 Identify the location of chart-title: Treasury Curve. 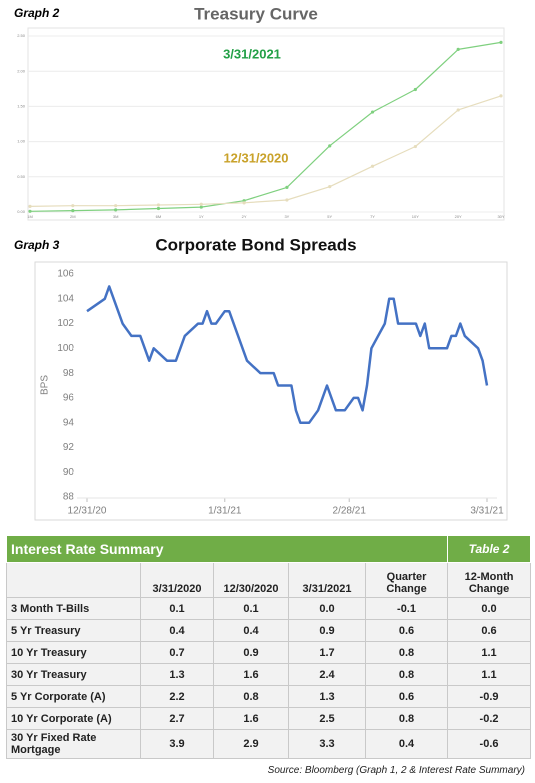
(256, 13).